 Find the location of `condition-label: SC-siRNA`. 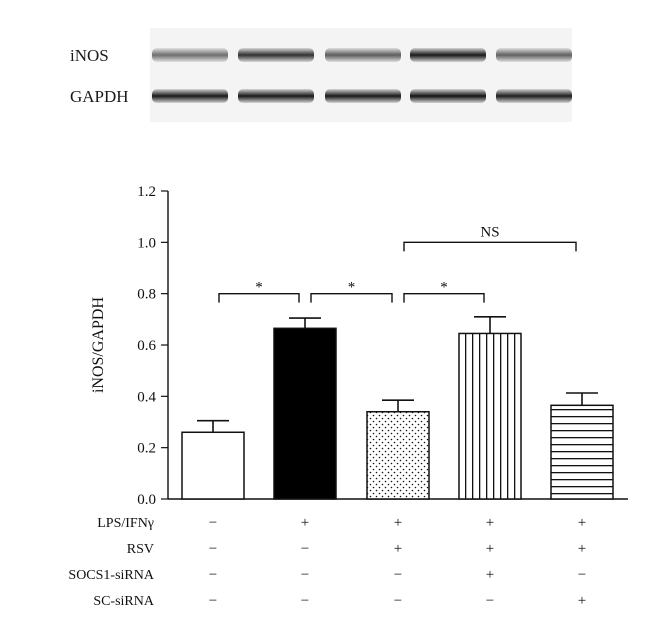

condition-label: SC-siRNA is located at coordinates (124, 601).